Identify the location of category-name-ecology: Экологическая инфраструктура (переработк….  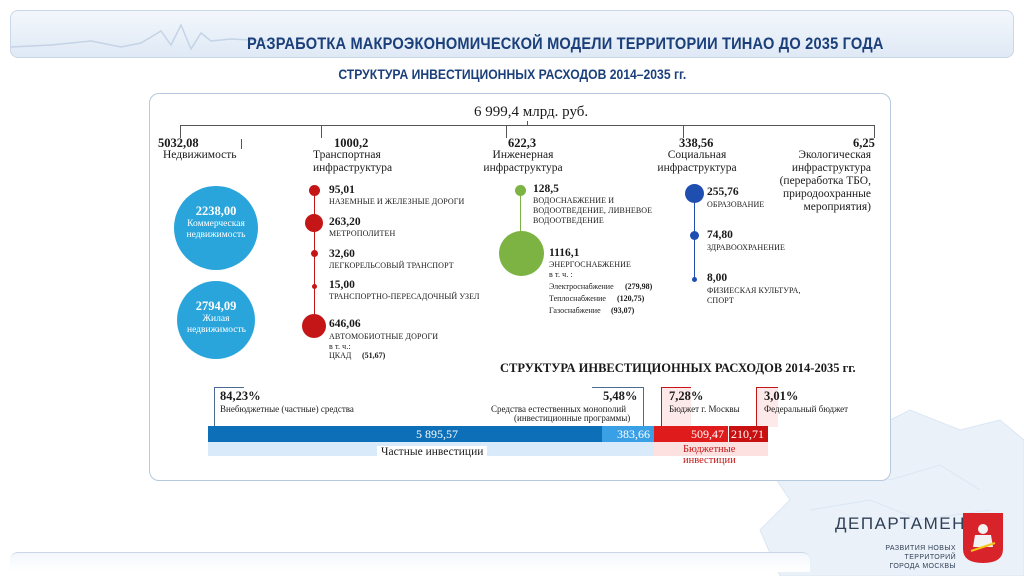
(825, 181).